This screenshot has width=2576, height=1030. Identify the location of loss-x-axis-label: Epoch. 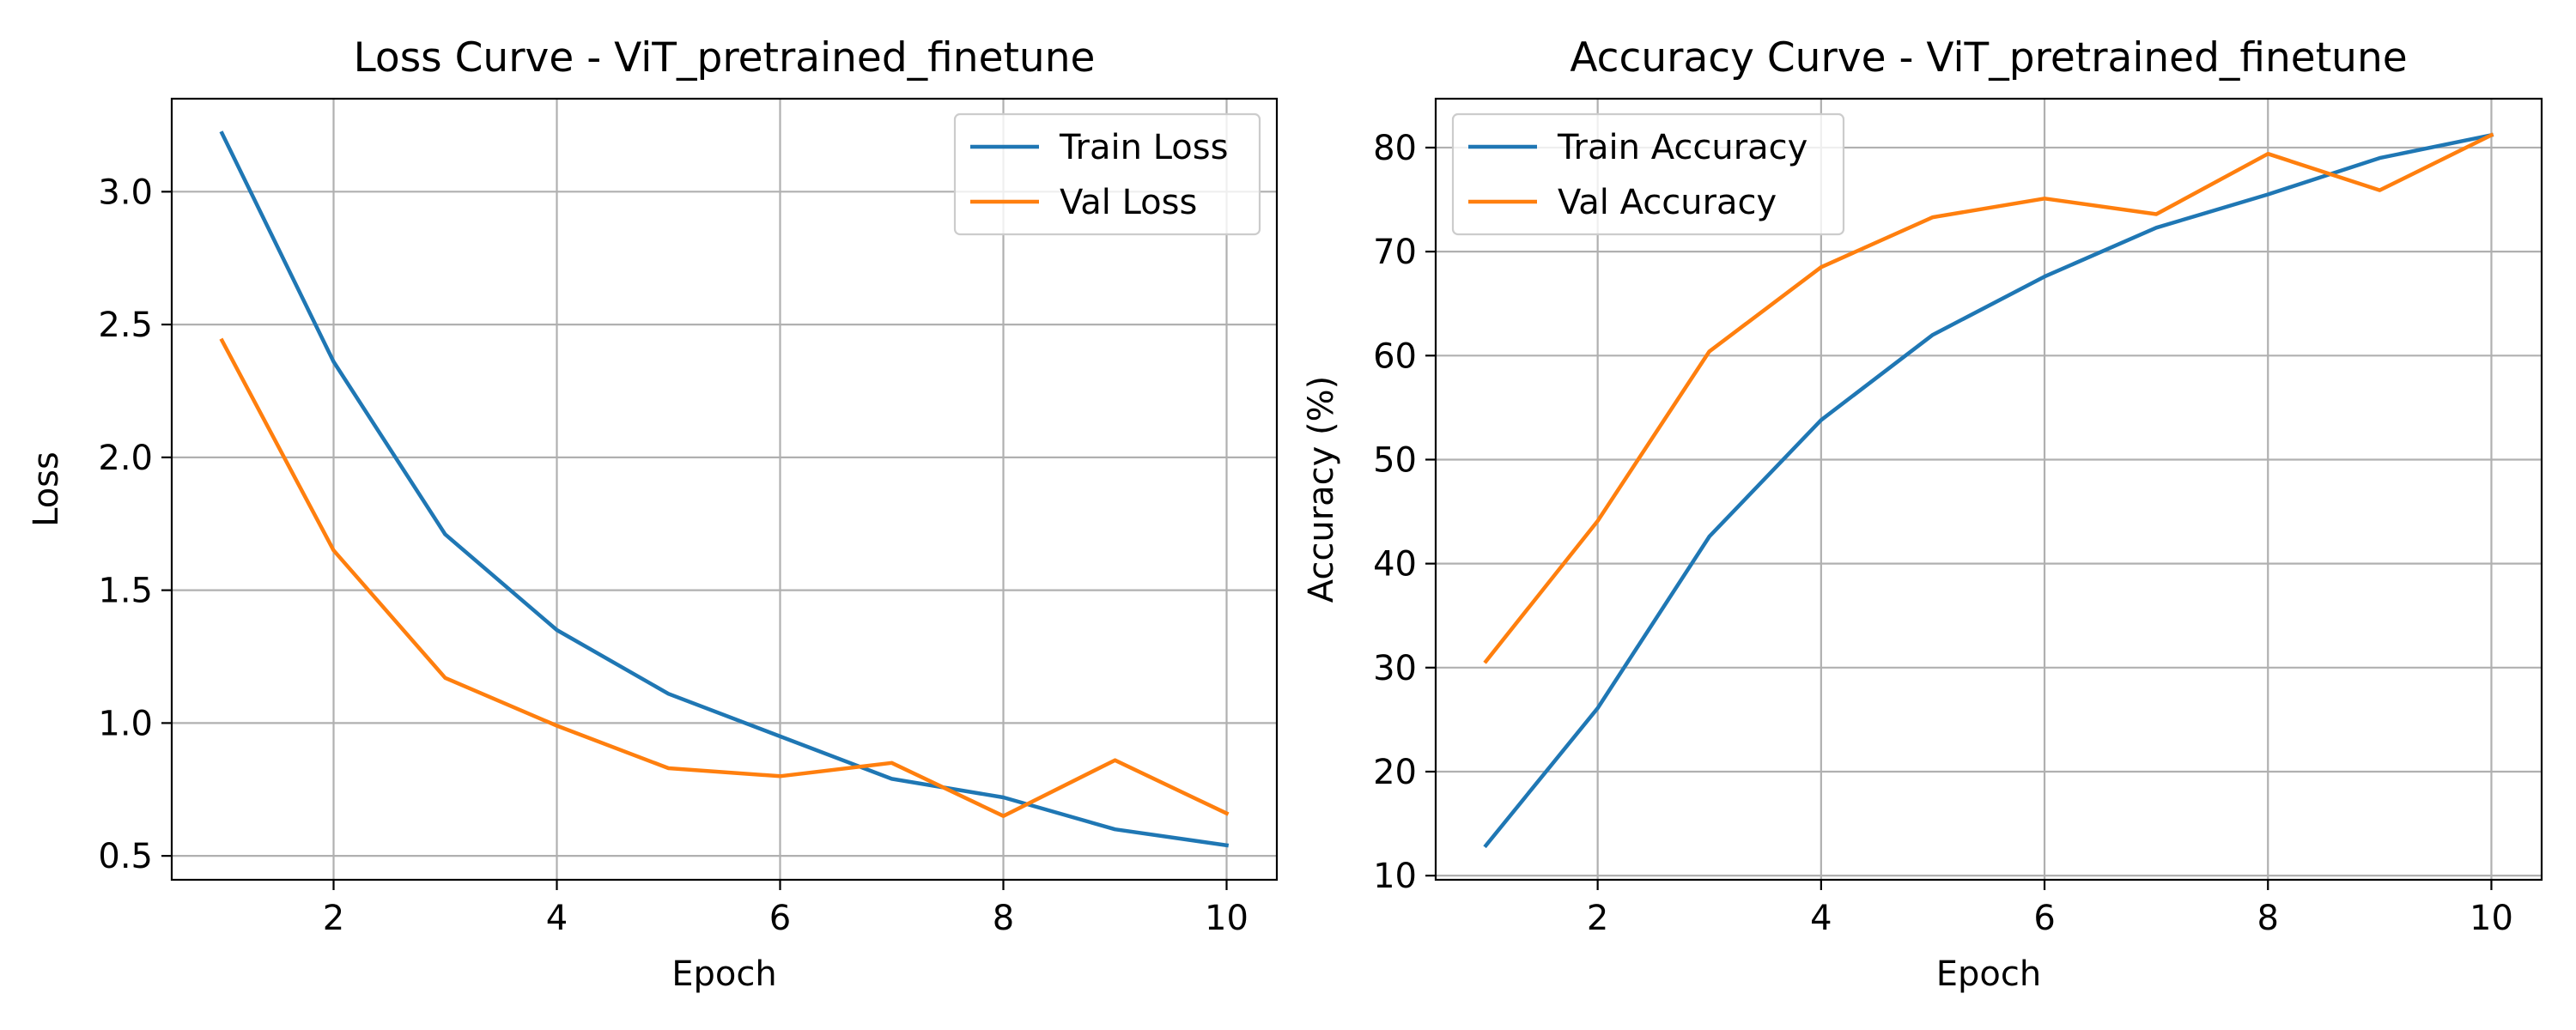
(724, 974).